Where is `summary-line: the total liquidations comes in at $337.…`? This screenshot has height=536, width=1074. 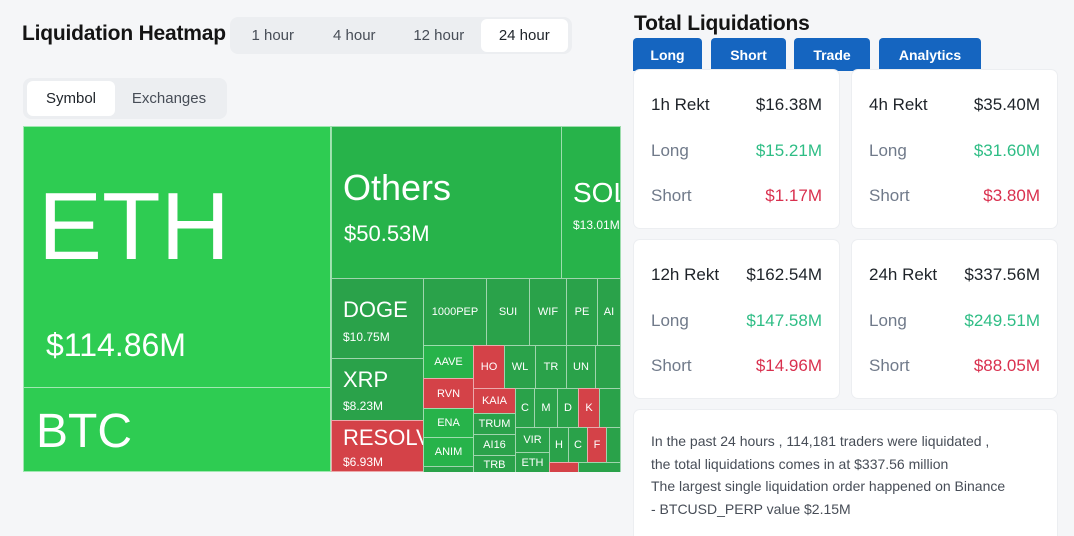
summary-line: the total liquidations comes in at $337.… is located at coordinates (800, 463).